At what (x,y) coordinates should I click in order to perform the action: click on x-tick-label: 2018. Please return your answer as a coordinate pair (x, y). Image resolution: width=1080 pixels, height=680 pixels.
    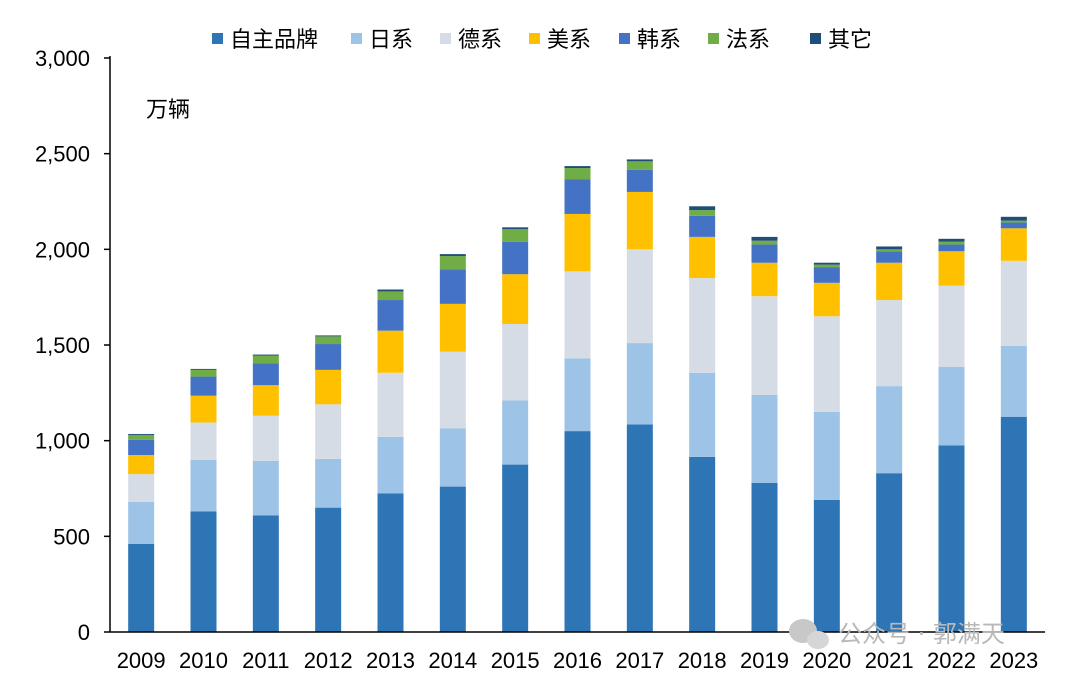
    Looking at the image, I should click on (702, 660).